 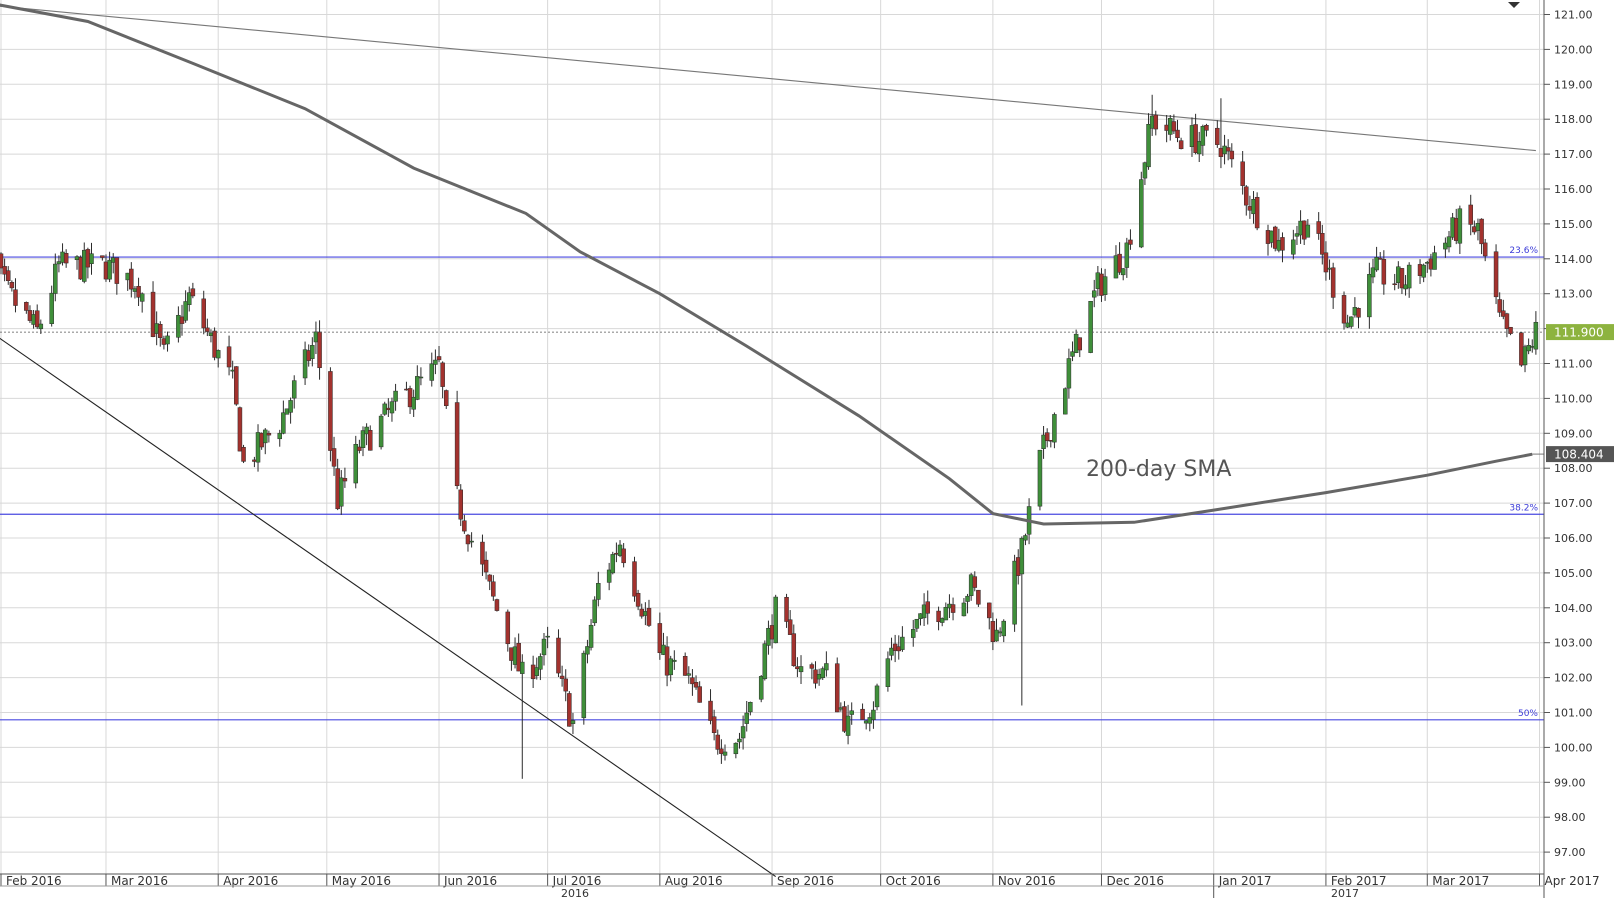 I want to click on y-tick-label: 115.00, so click(x=1573, y=224).